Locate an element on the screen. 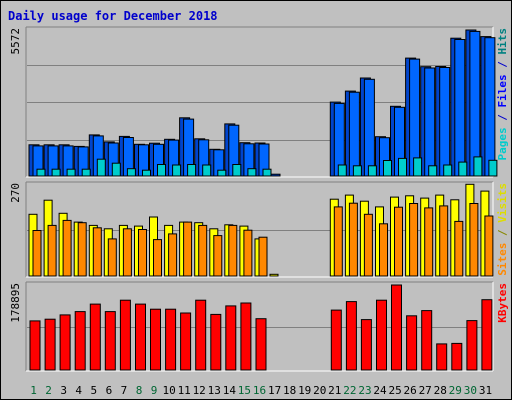  x-tick-label: 1 is located at coordinates (33, 390).